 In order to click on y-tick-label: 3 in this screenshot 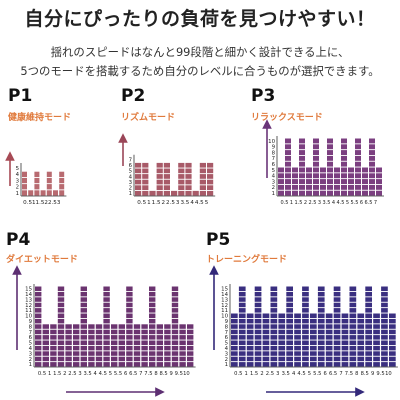, I will do `click(30, 354)`.